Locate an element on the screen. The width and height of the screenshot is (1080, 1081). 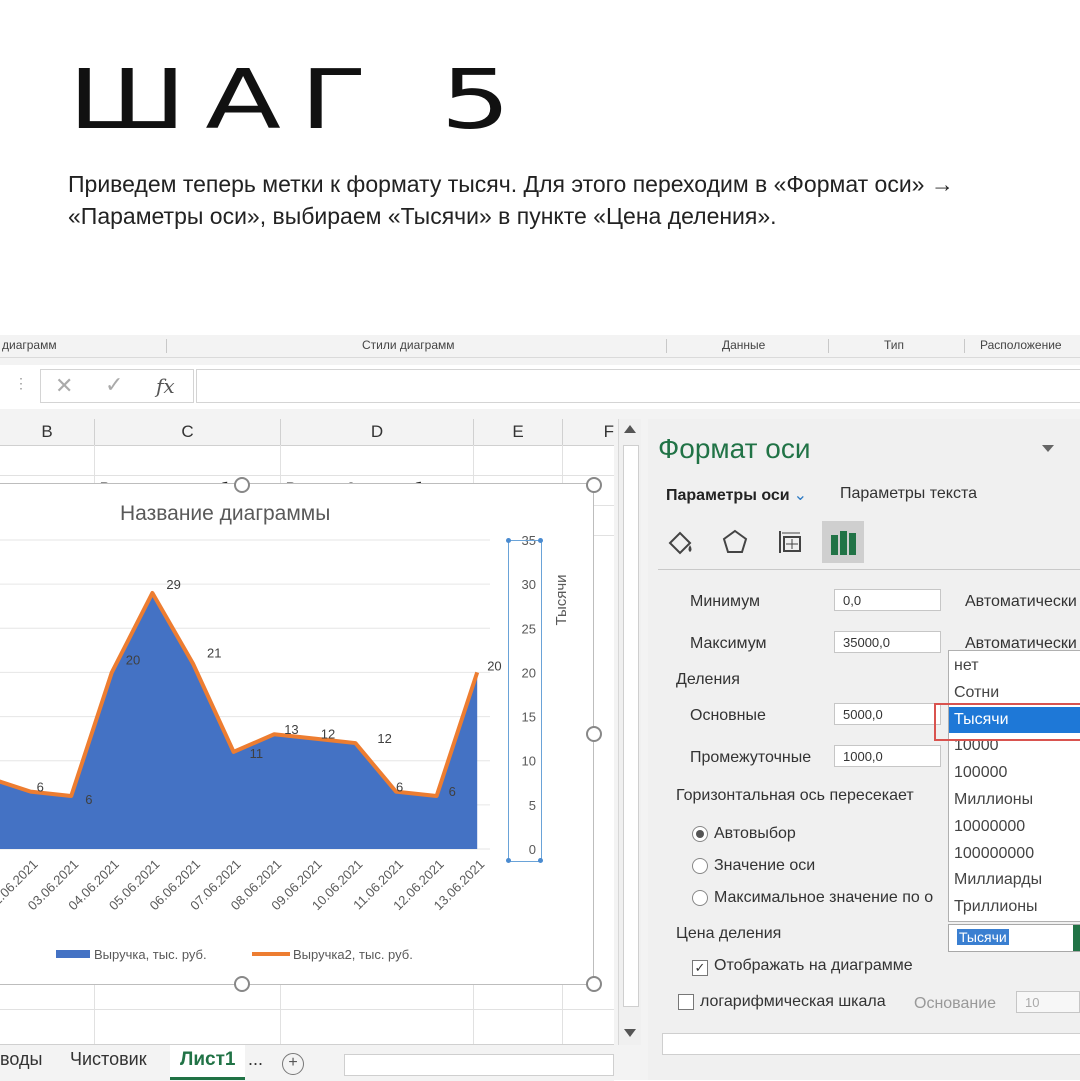
sheet-tab-active: Лист1 is located at coordinates (207, 1062).